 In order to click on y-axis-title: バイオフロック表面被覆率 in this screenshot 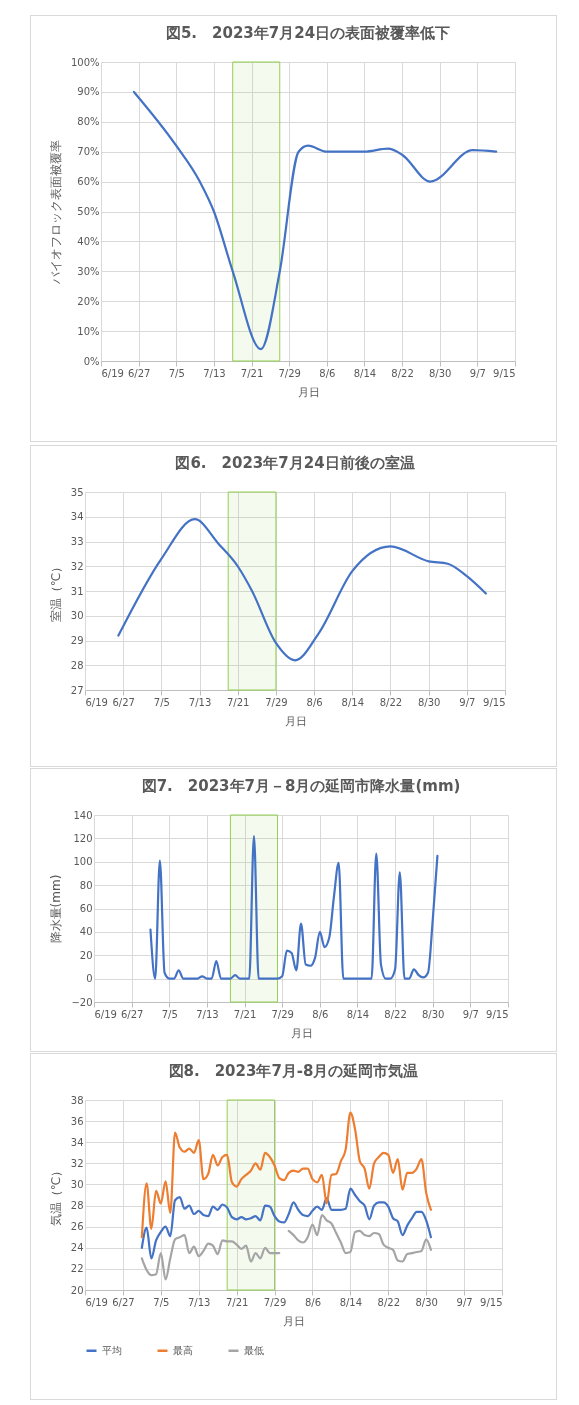, I will do `click(55, 212)`.